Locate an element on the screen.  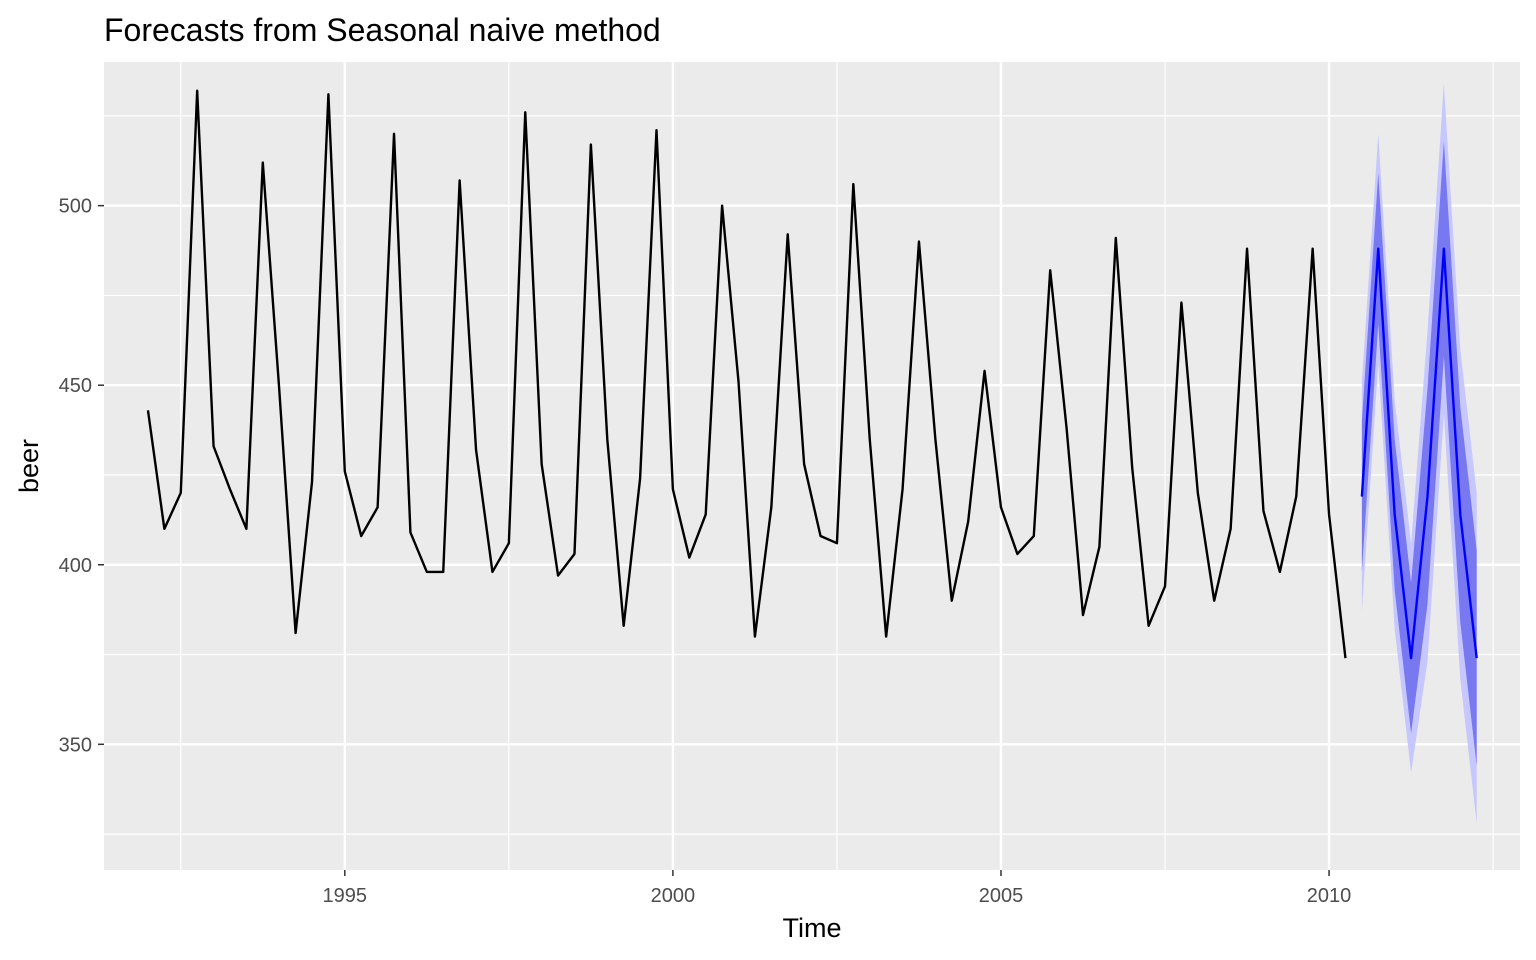
y-axis: 350 400 450 500 is located at coordinates (81, 476).